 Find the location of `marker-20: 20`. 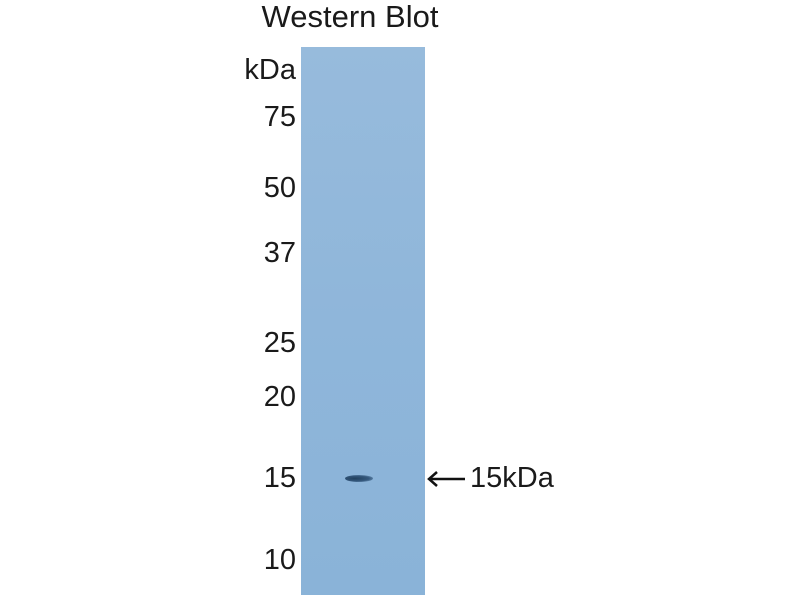

marker-20: 20 is located at coordinates (279, 397).